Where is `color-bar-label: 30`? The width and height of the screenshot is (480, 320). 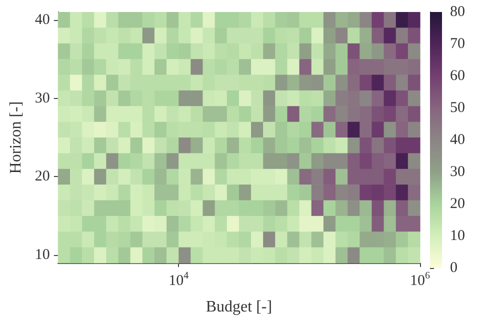
color-bar-label: 30 is located at coordinates (457, 172).